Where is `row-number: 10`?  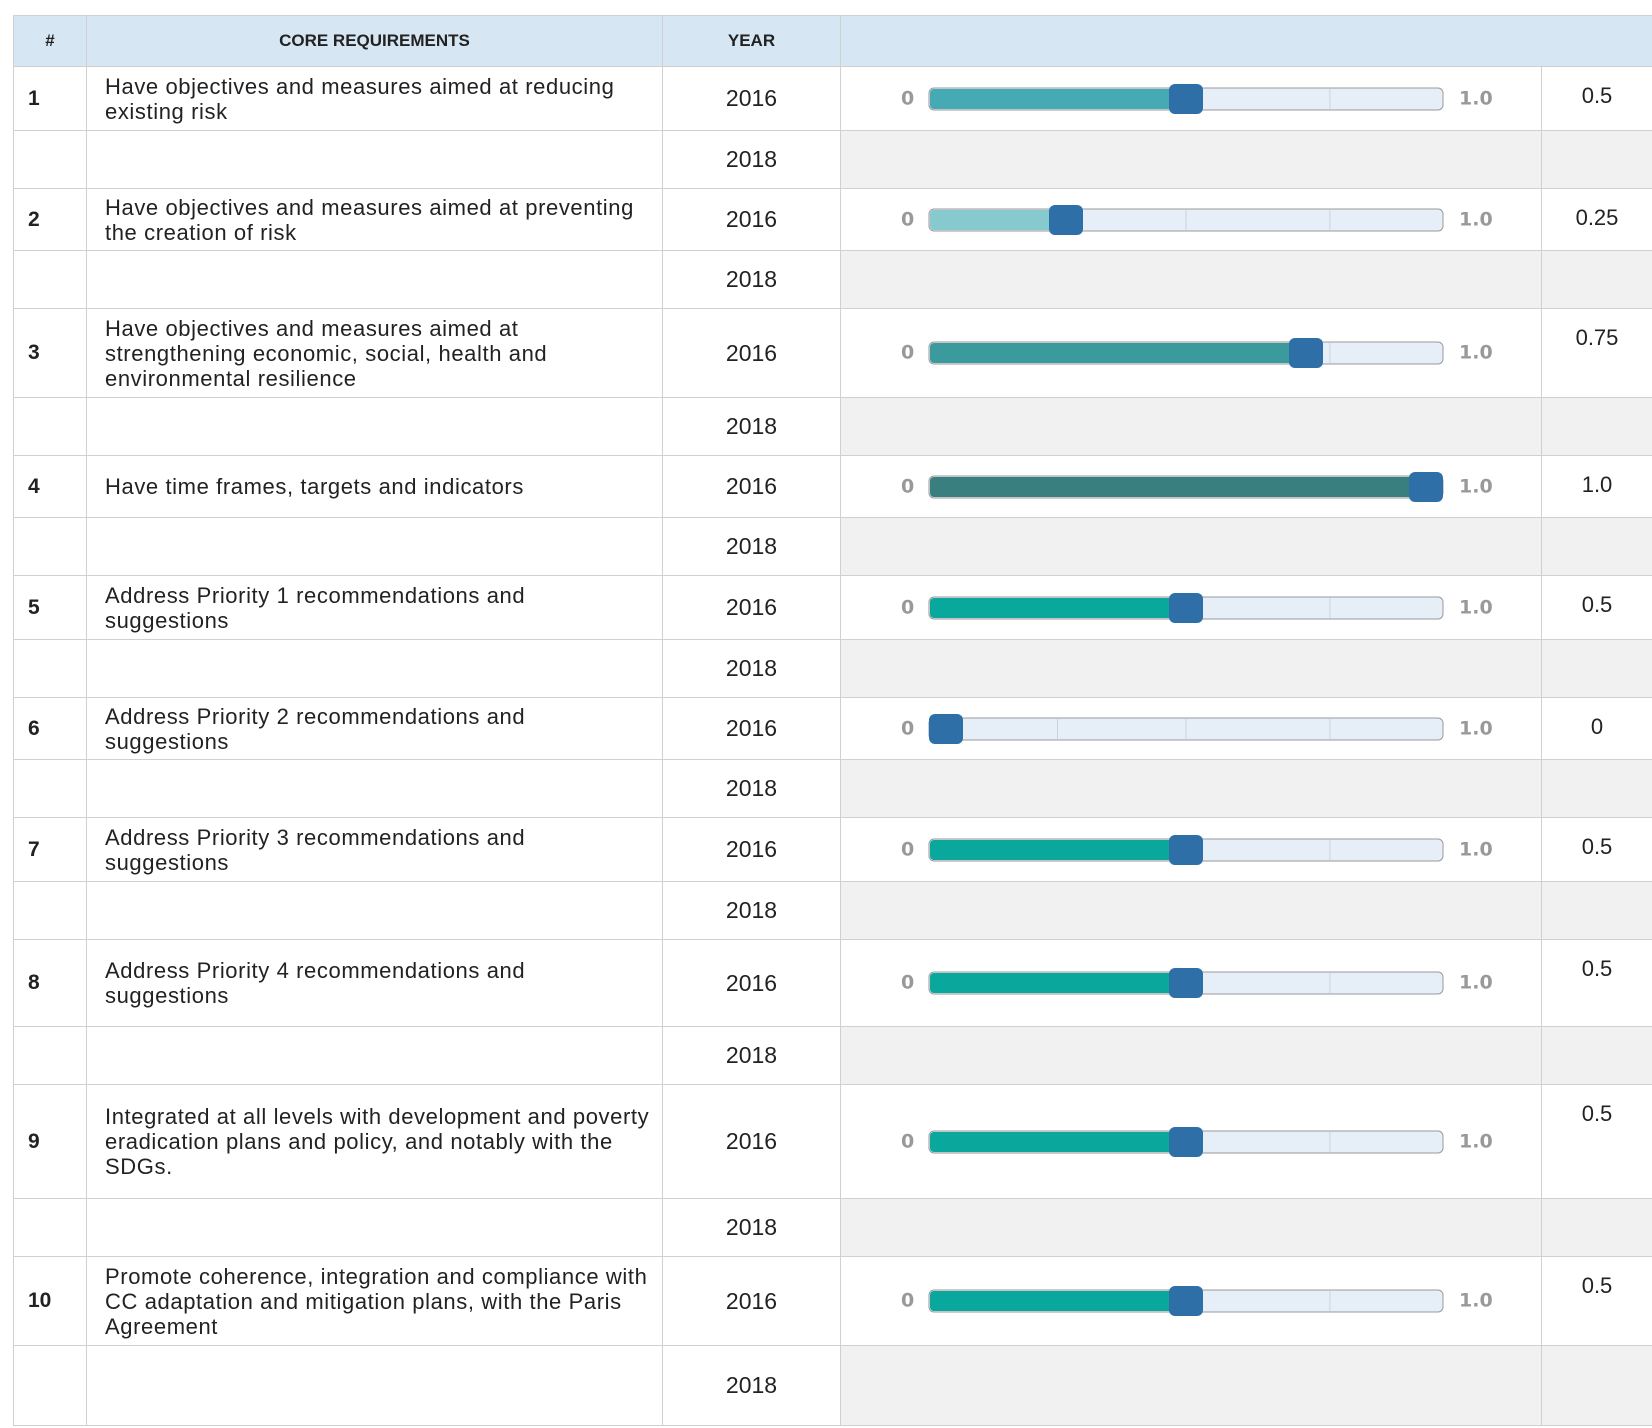 row-number: 10 is located at coordinates (50, 1301).